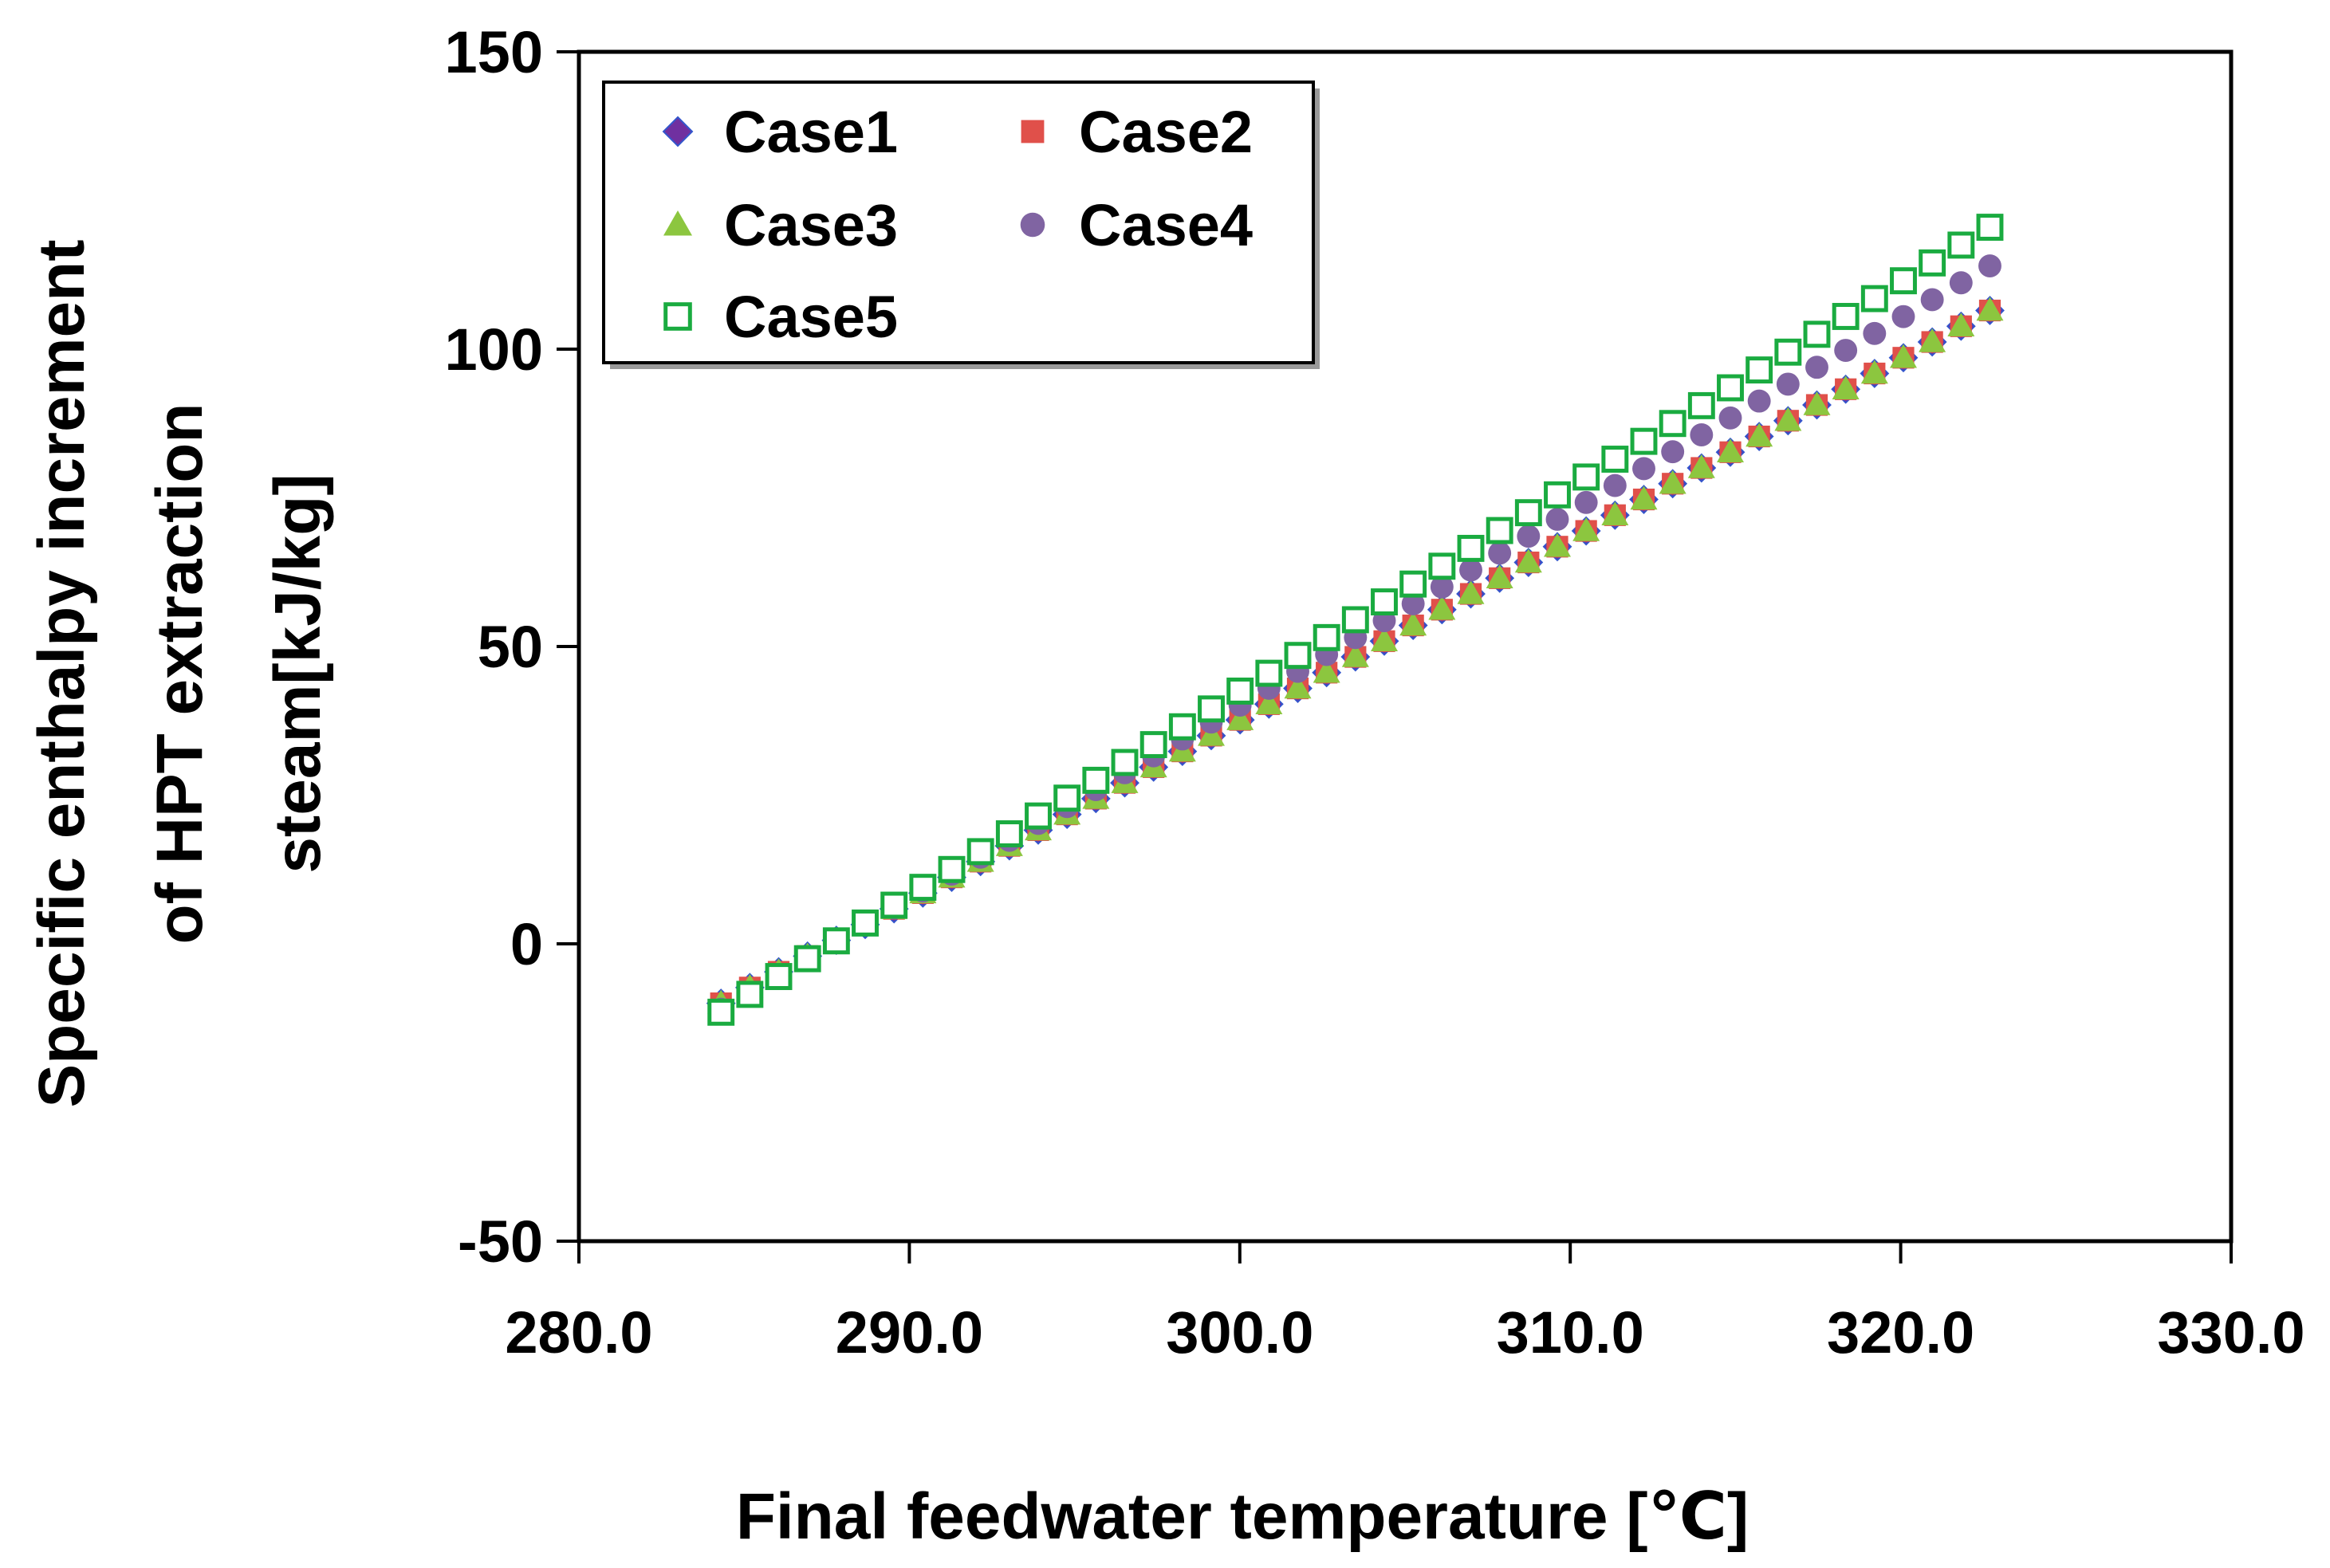  I want to click on y-axis-label-line-2: of HPT extraction, so click(180, 674).